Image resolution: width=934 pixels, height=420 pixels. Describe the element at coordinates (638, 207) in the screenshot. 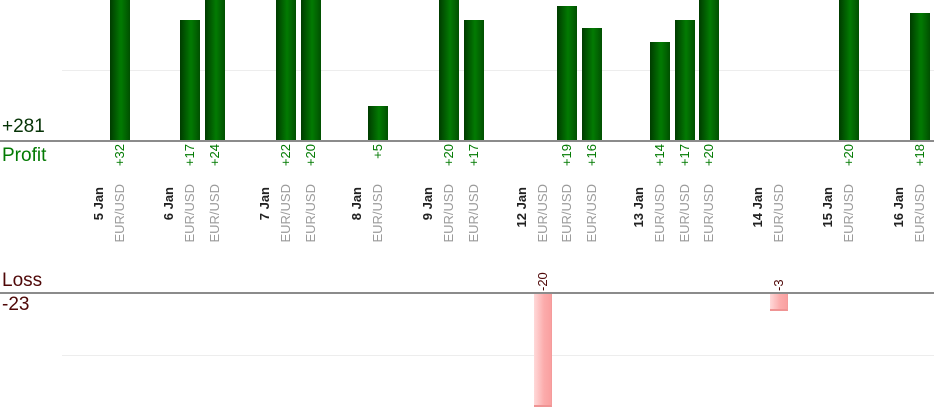

I see `x-axis-date-label: 13 Jan` at that location.